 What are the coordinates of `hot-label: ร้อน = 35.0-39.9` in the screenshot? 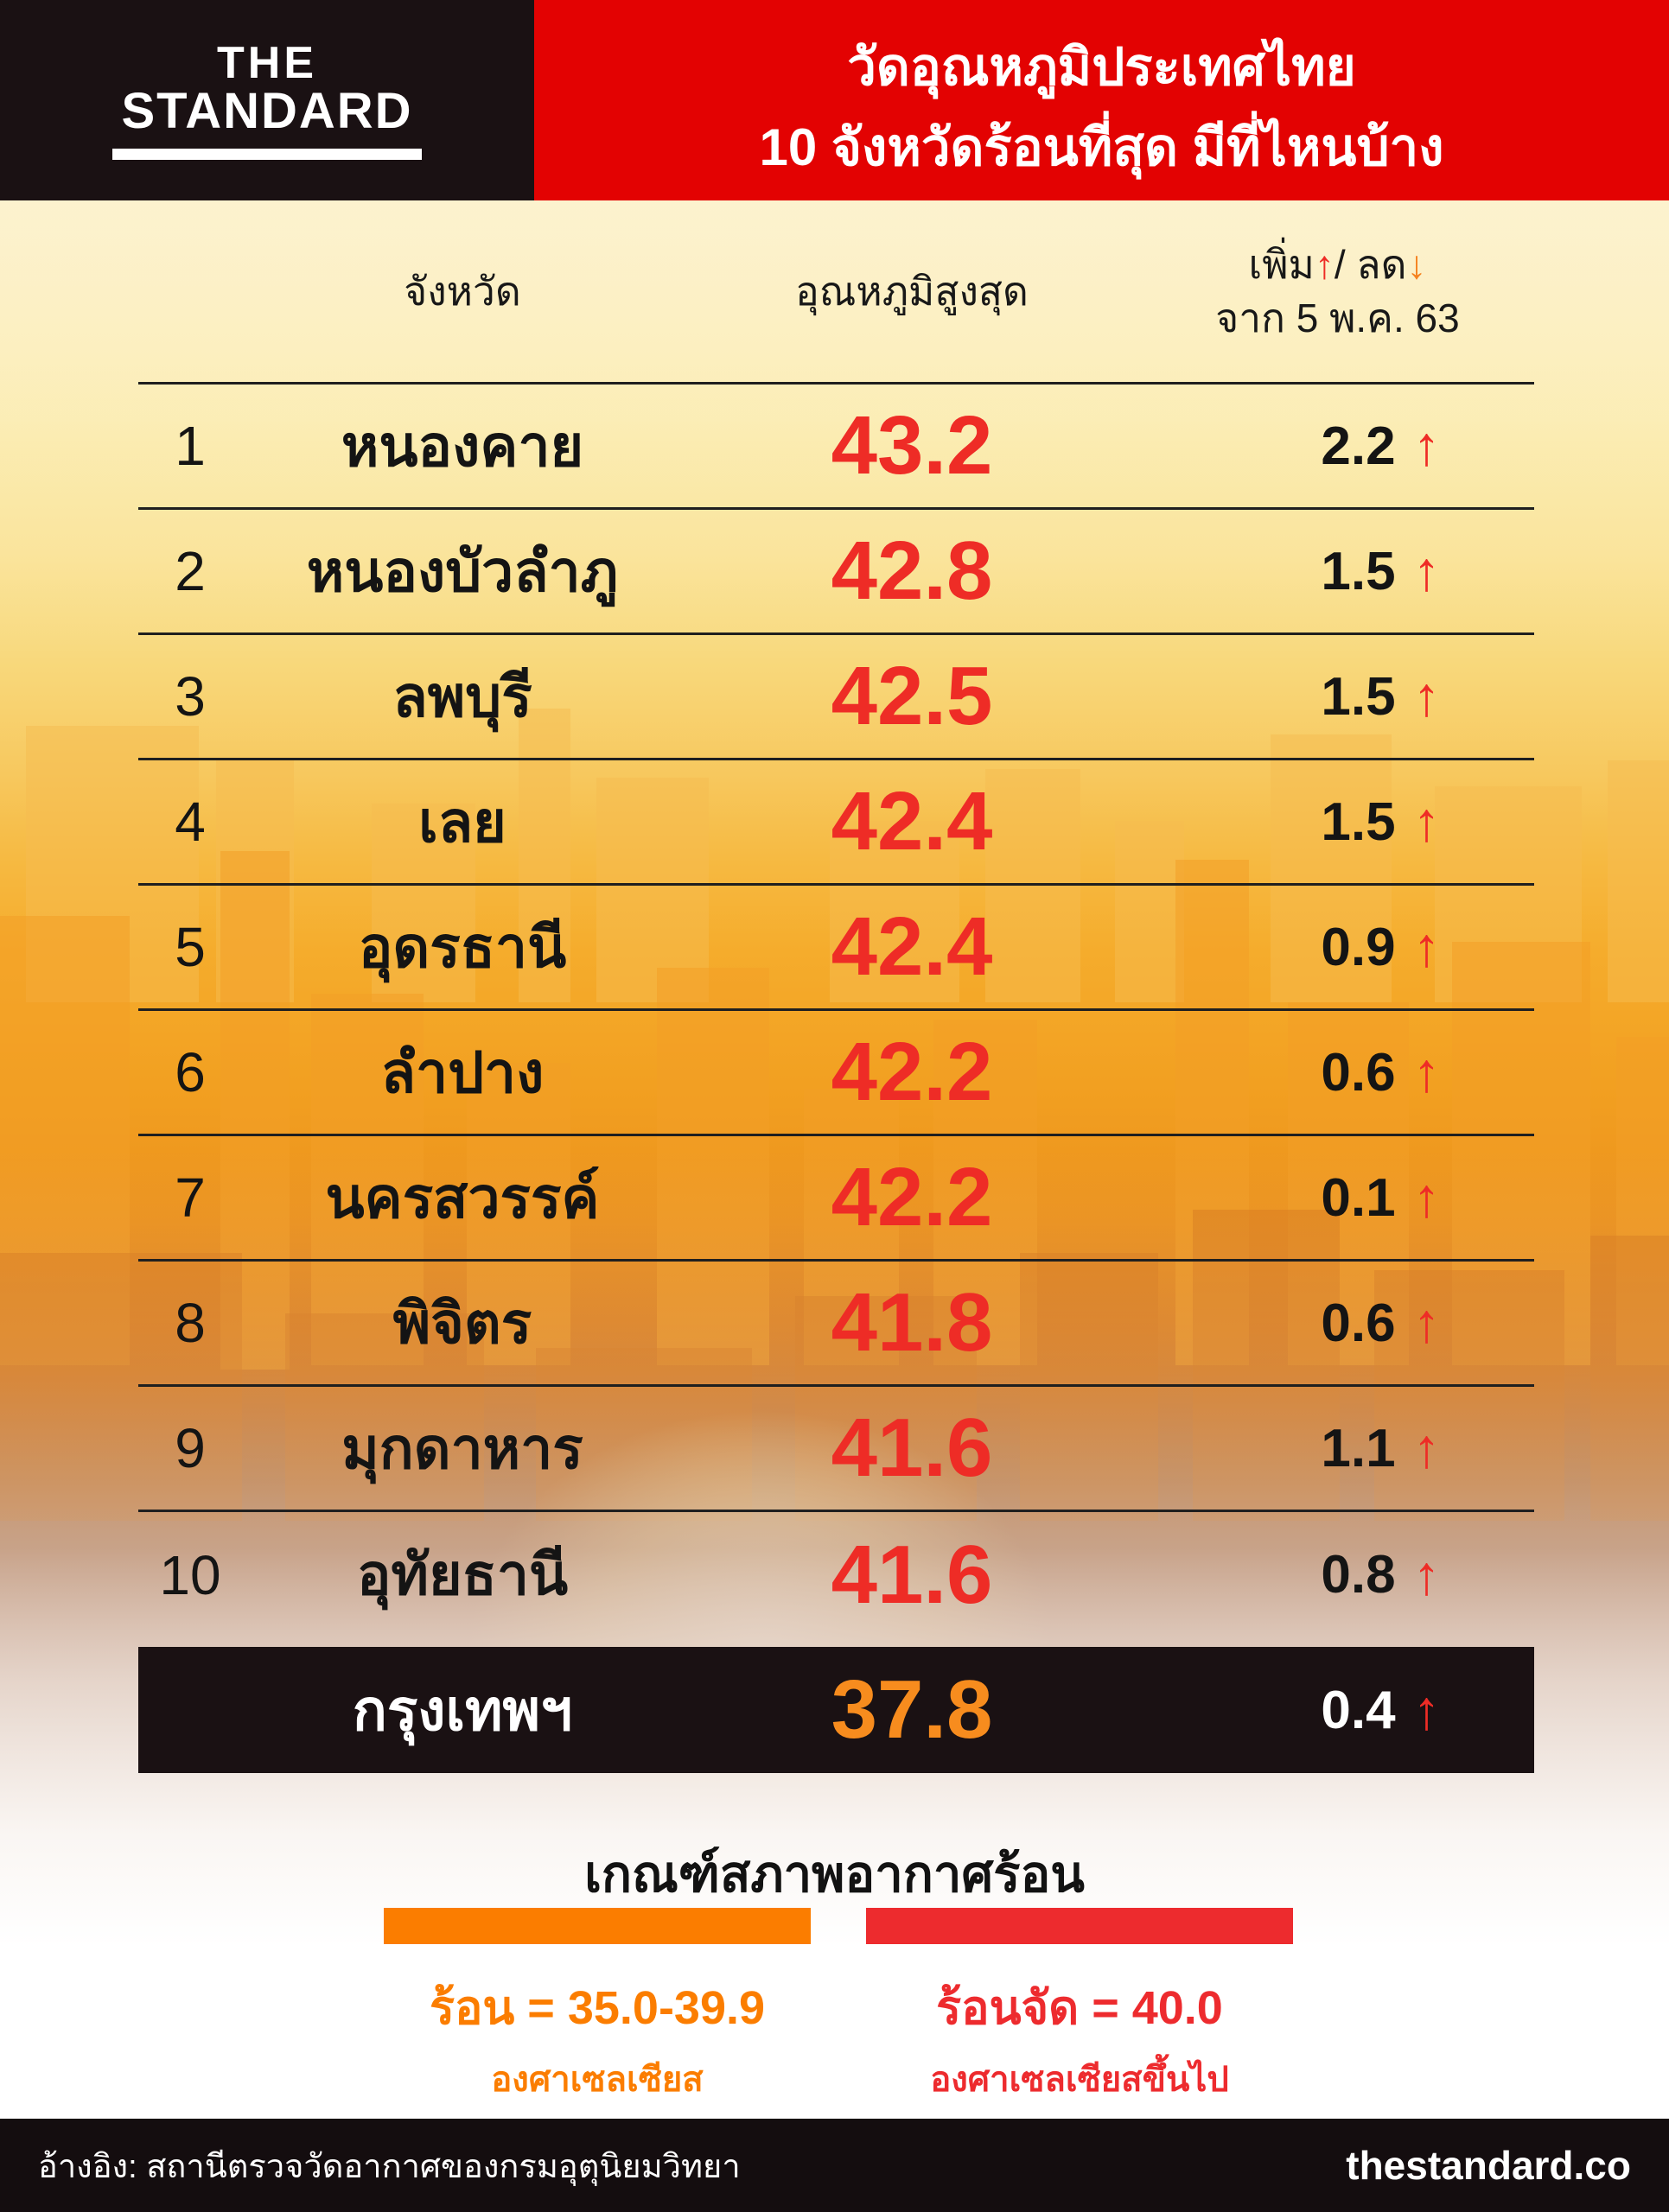 It's located at (597, 2008).